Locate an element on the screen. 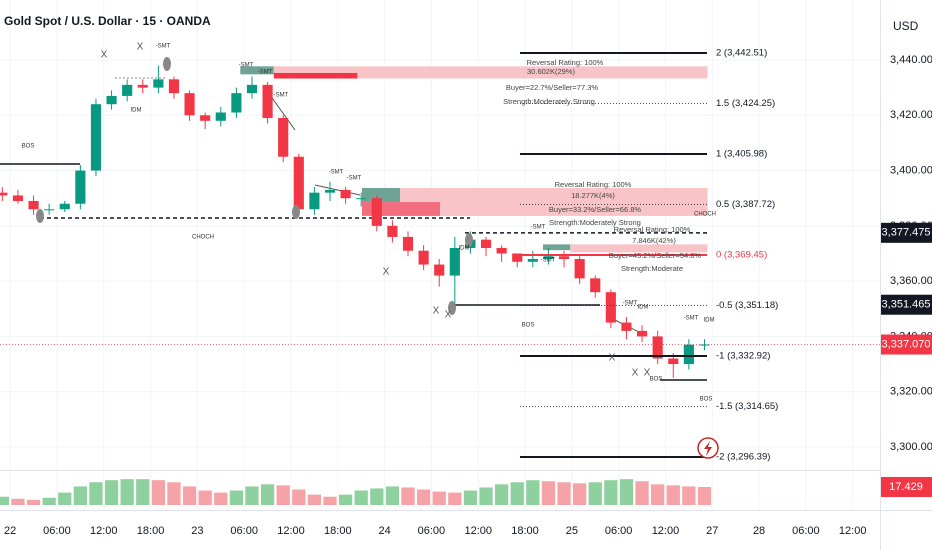  price-badge-label: 3,351.465 is located at coordinates (906, 305).